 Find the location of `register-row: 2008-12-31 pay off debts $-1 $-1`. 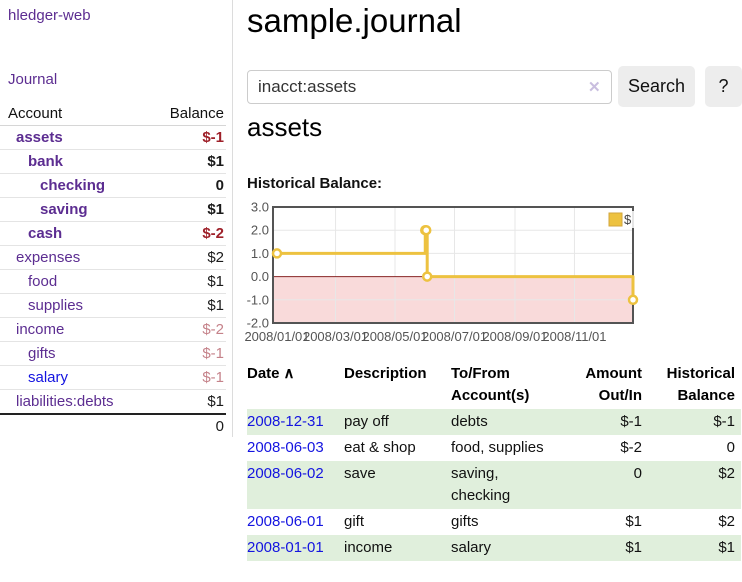

register-row: 2008-12-31 pay off debts $-1 $-1 is located at coordinates (494, 422).